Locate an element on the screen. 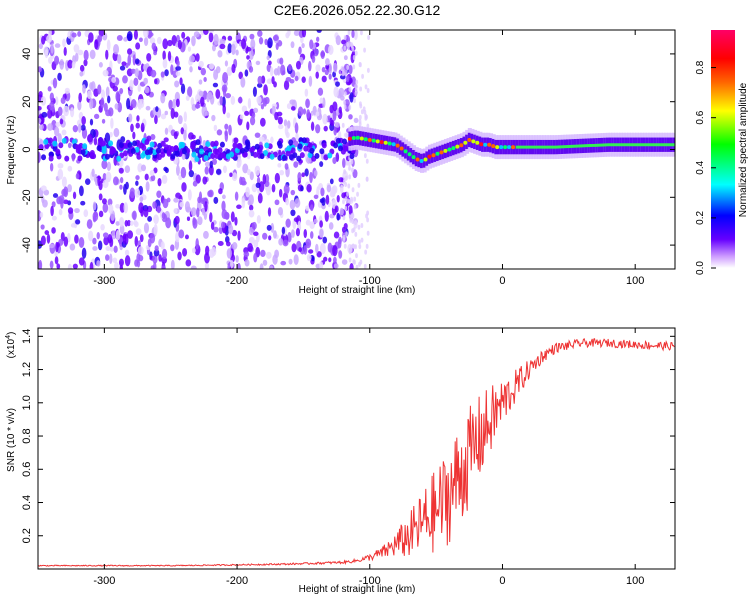 This screenshot has height=600, width=750. spectrogram-y-axis-label: Frequency (Hz) is located at coordinates (11, 150).